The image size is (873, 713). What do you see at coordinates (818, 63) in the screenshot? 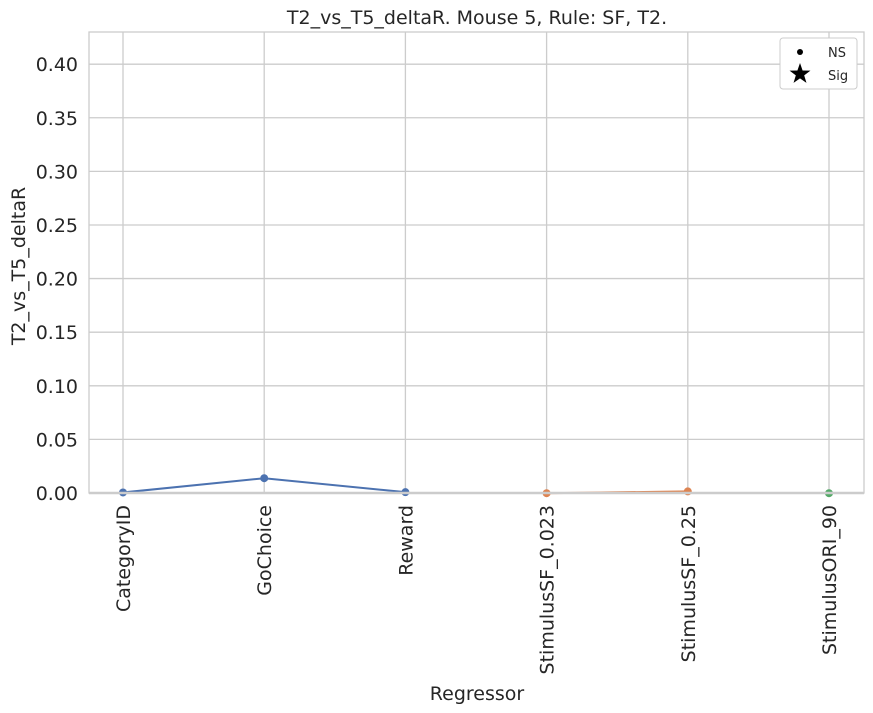
I see `legend: NS Sig` at bounding box center [818, 63].